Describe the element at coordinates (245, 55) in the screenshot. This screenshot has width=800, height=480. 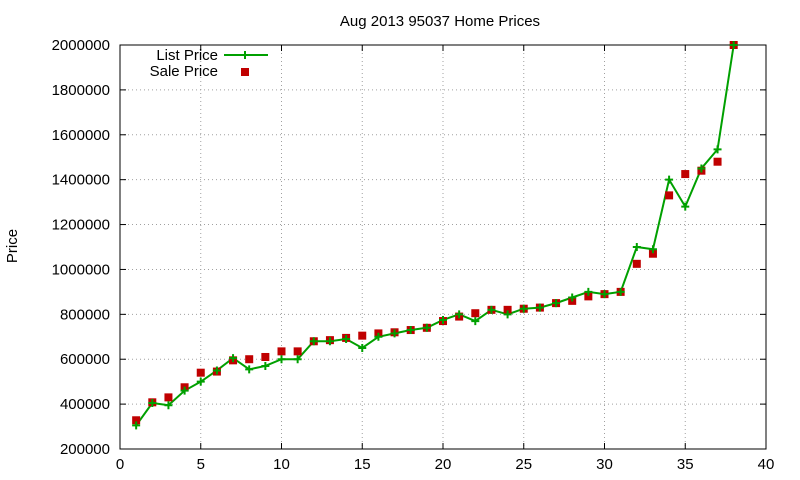
I see `legend-marker-list-price` at that location.